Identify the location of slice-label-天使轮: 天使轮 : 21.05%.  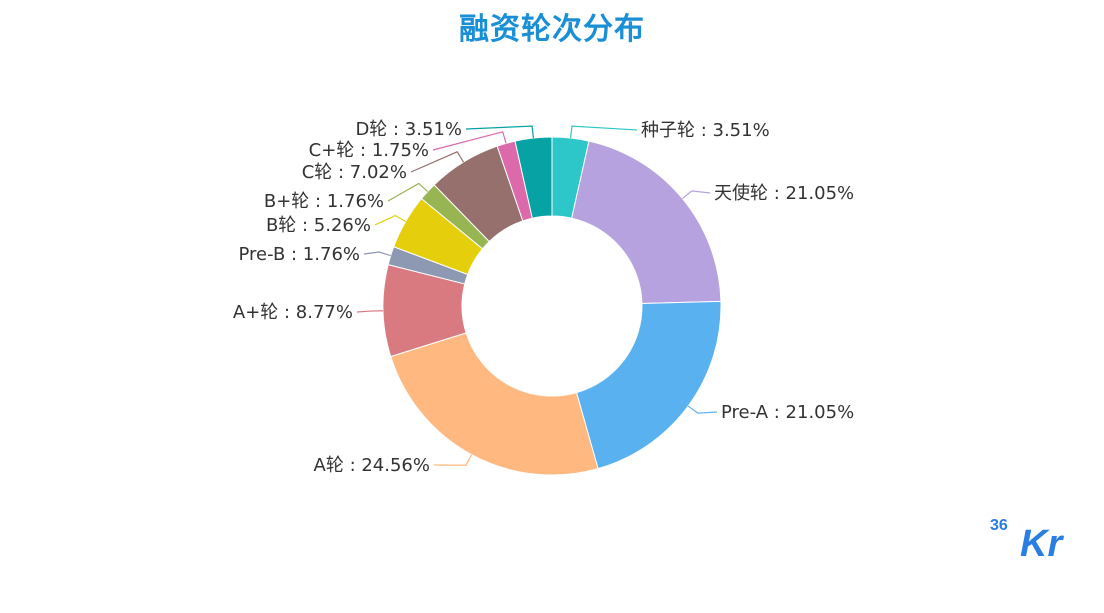
(784, 193).